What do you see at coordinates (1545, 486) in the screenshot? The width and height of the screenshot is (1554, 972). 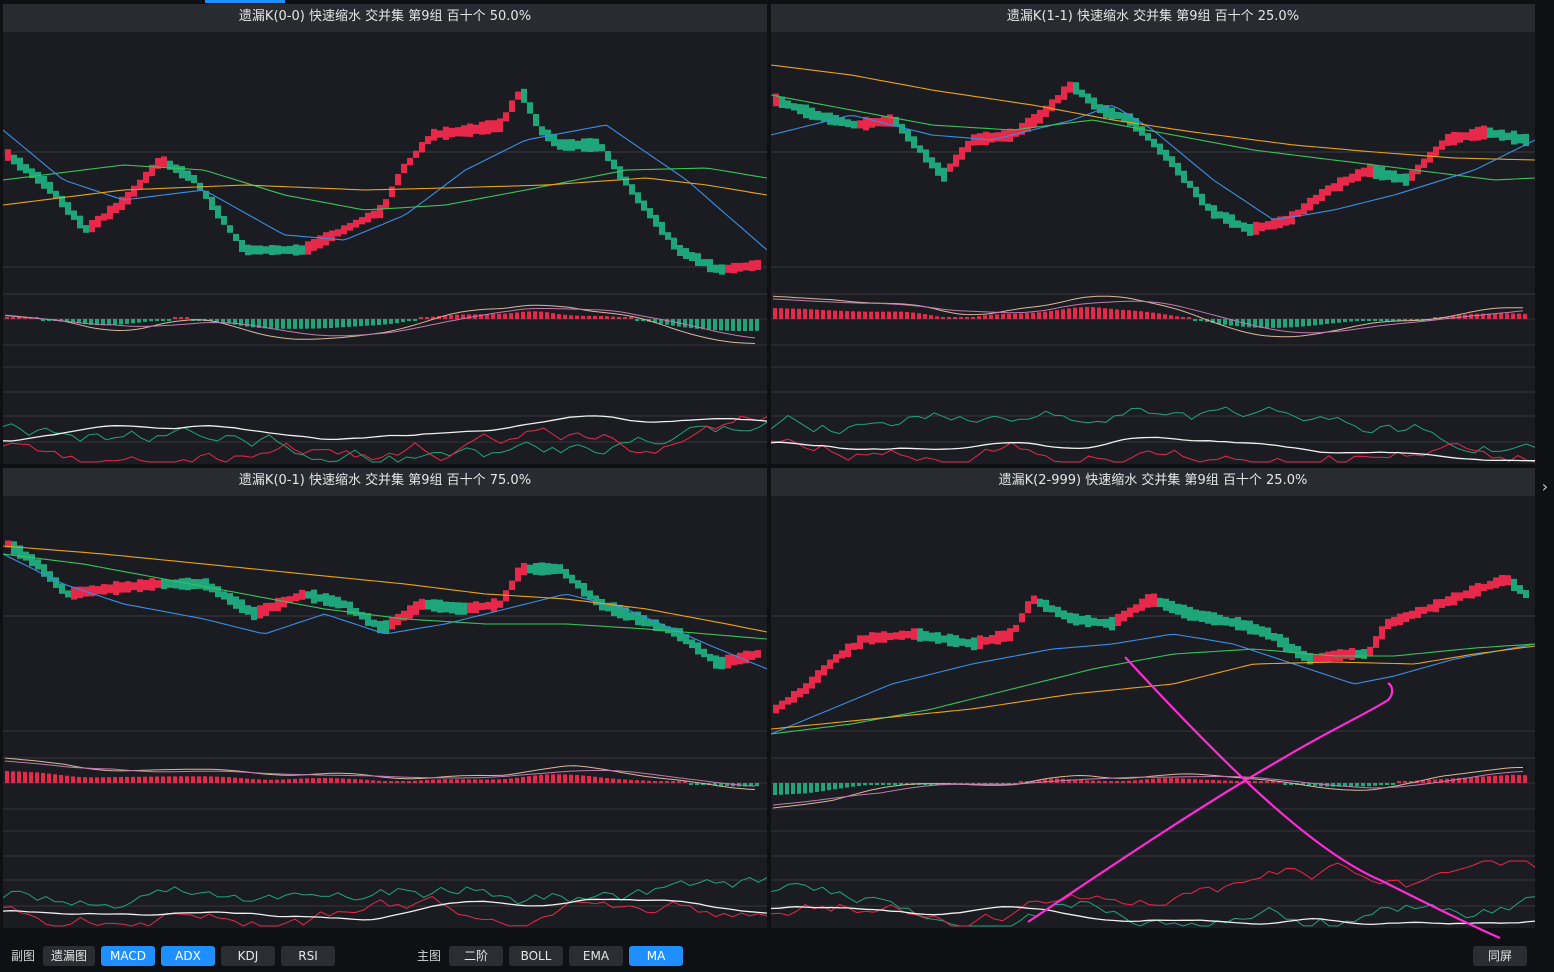 I see `chevron-right-icon: ›` at bounding box center [1545, 486].